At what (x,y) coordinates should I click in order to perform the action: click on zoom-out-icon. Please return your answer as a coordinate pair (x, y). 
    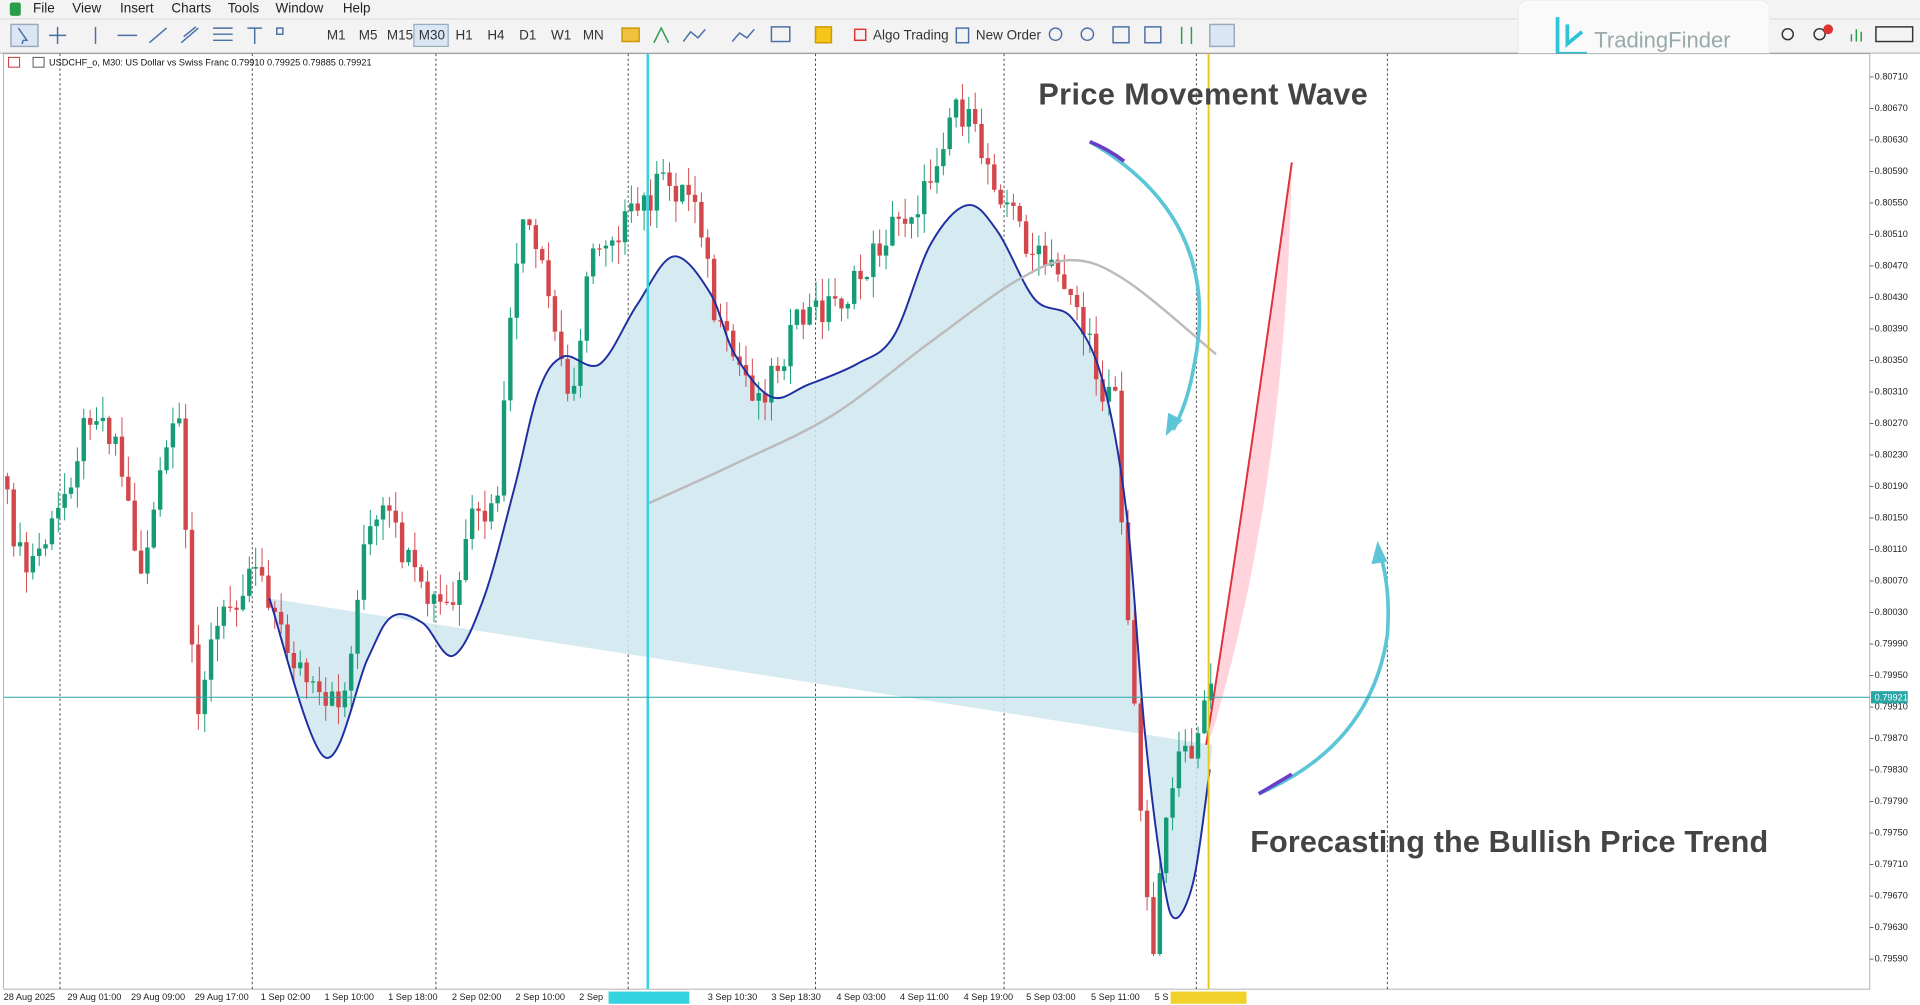
    Looking at the image, I should click on (1087, 34).